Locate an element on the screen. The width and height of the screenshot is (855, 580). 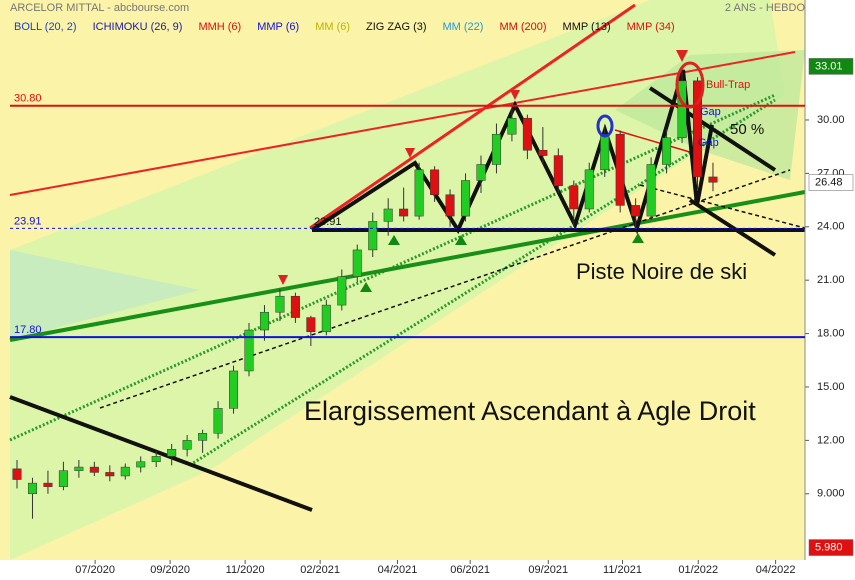
x-tick-label: 09/2021 is located at coordinates (548, 570).